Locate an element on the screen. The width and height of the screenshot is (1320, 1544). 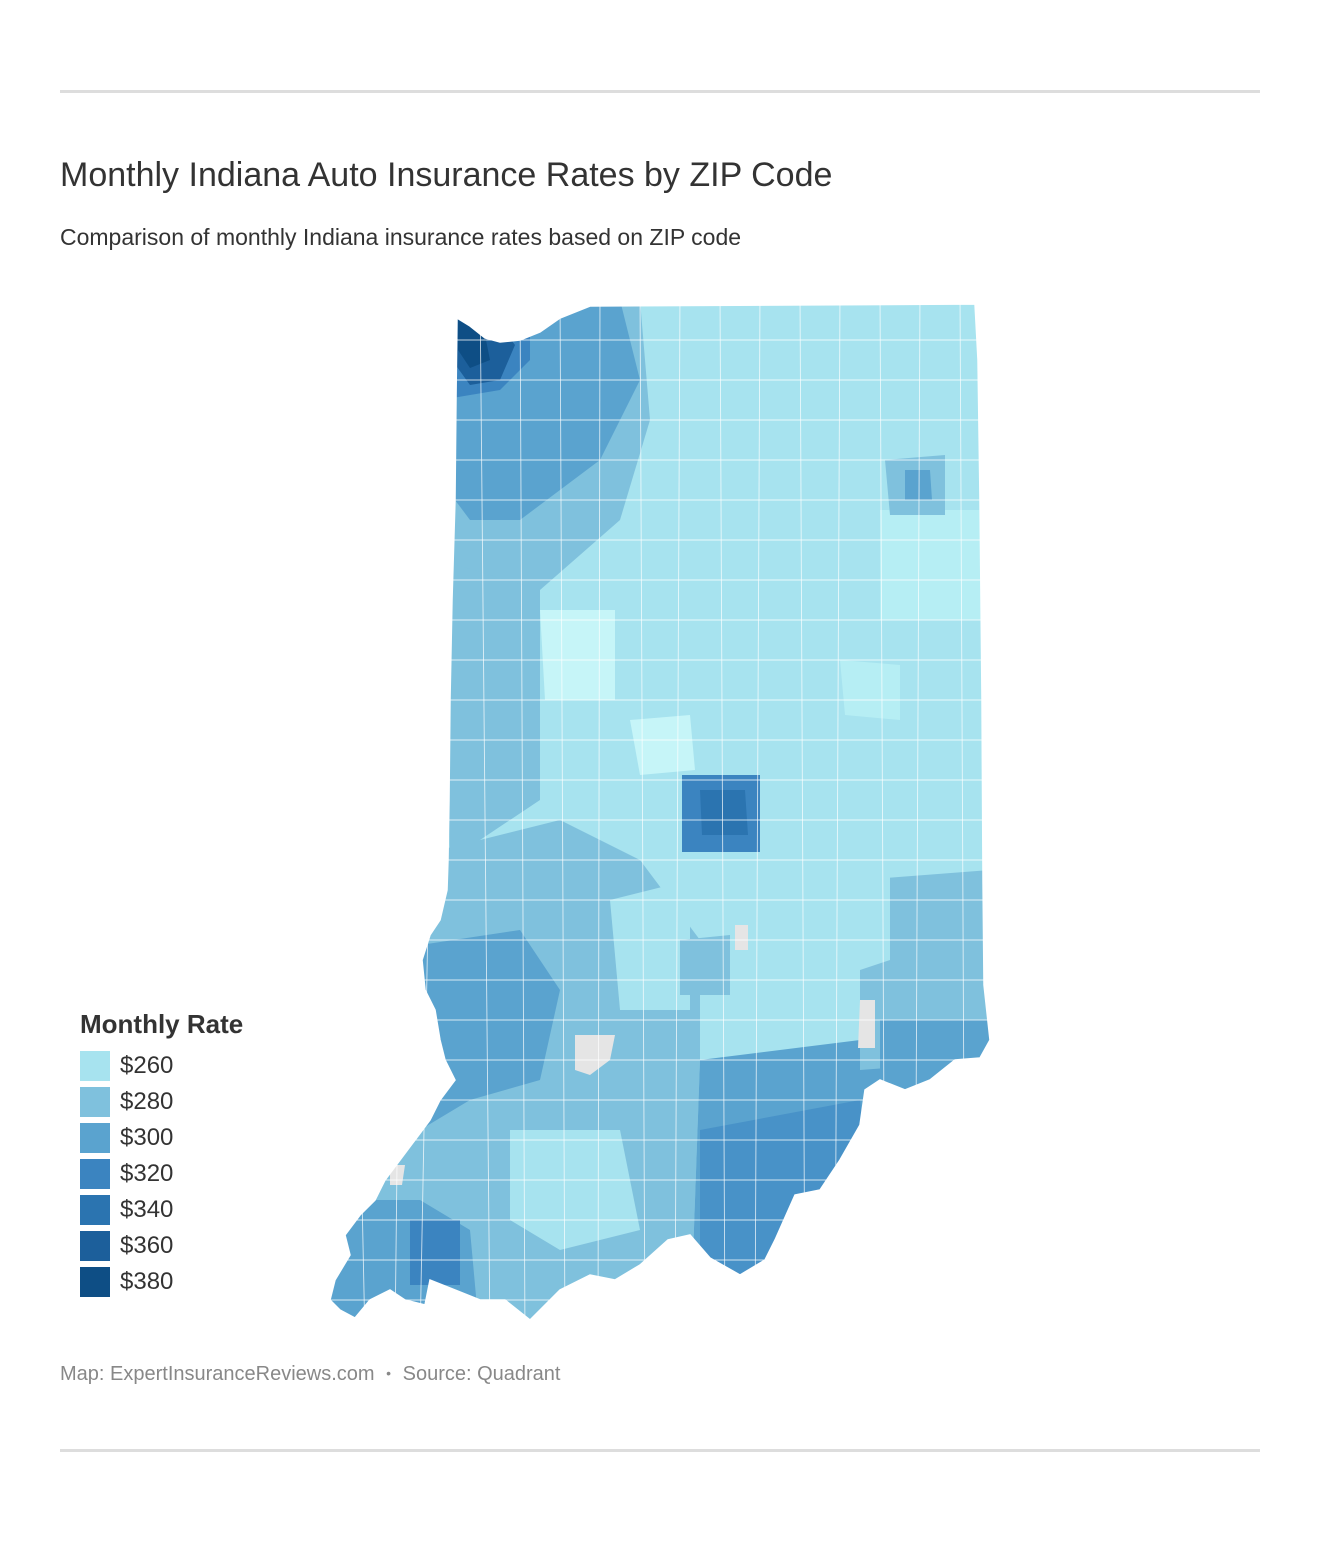
region-lafayette is located at coordinates (577, 655).